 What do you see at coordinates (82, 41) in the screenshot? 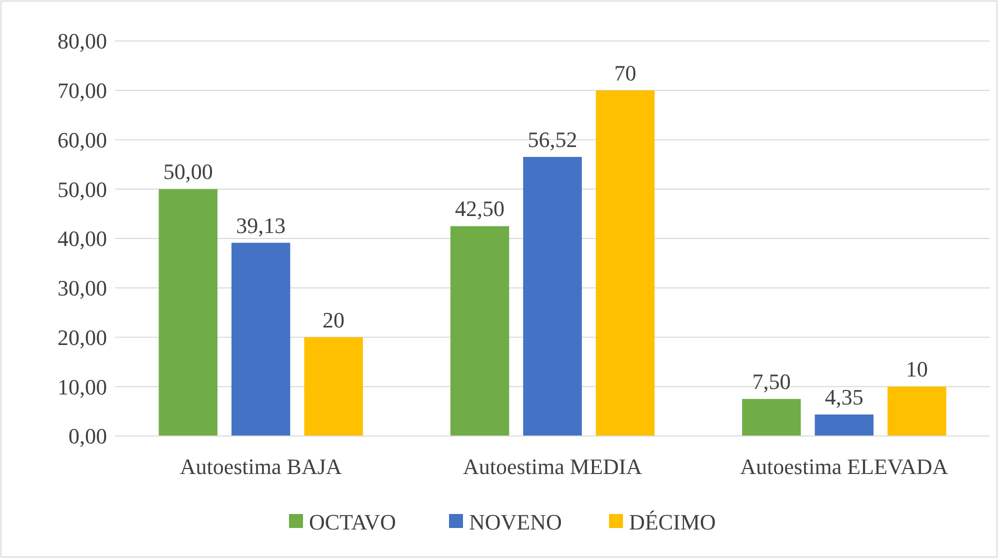
I see `y-tick-label: 80,00` at bounding box center [82, 41].